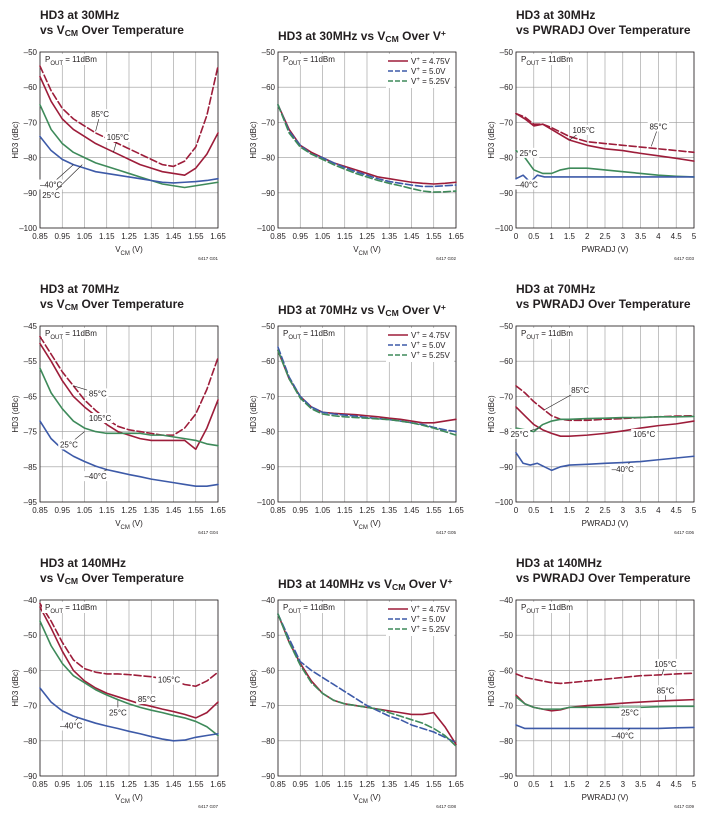 The image size is (722, 828). I want to click on x-tick-label: 1.55, so click(196, 236).